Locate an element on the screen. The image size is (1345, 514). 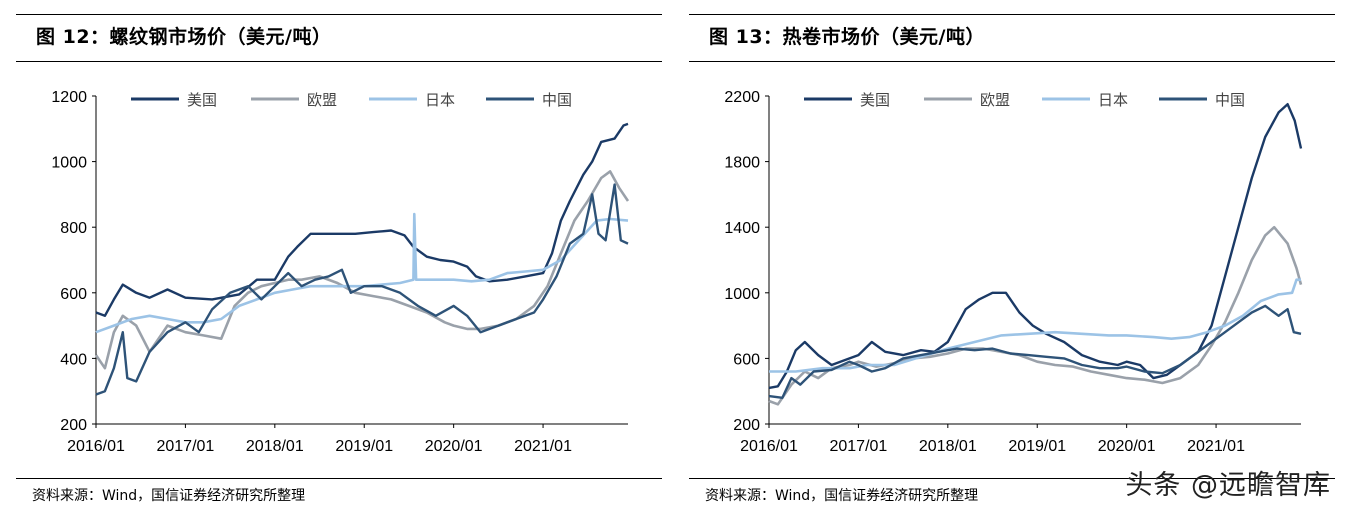
watermark: 头条 @远瞻智库 is located at coordinates (1228, 485).